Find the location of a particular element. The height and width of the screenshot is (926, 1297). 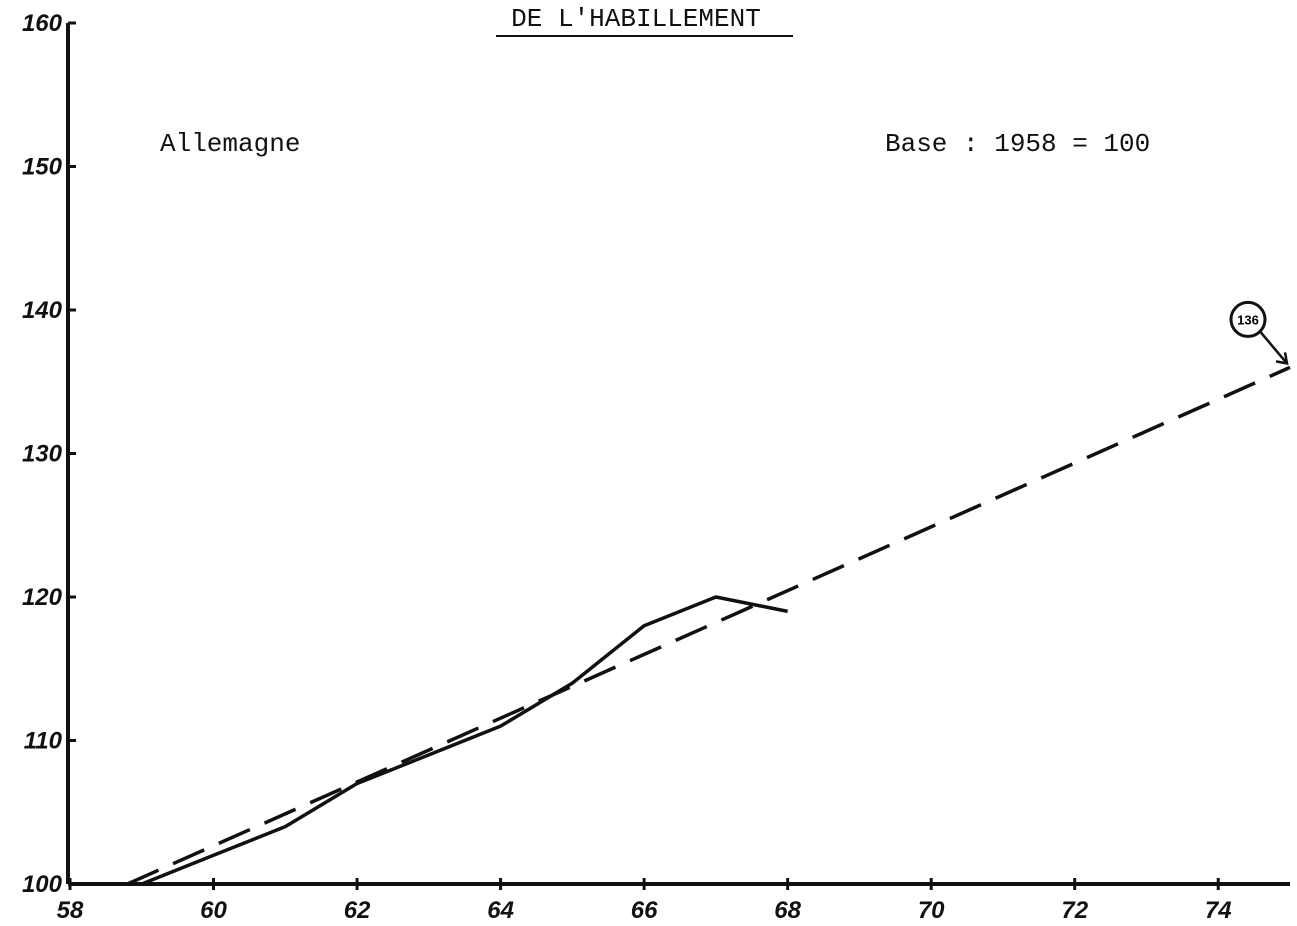

annotation-label: 136 is located at coordinates (1248, 319).